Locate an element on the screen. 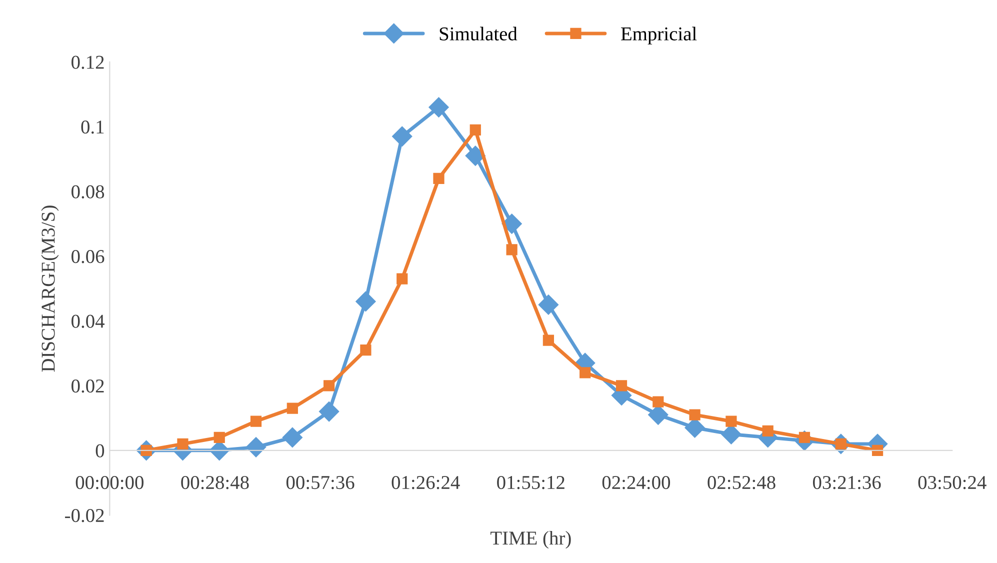 Image resolution: width=997 pixels, height=563 pixels. x-axis-title: TIME (hr) is located at coordinates (530, 540).